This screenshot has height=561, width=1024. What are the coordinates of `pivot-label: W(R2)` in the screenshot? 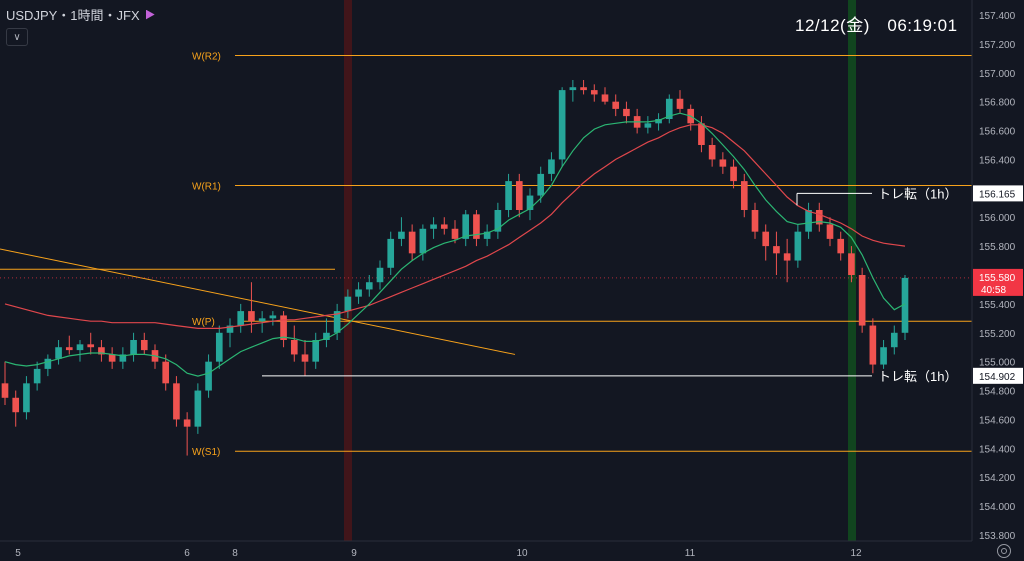 It's located at (206, 56).